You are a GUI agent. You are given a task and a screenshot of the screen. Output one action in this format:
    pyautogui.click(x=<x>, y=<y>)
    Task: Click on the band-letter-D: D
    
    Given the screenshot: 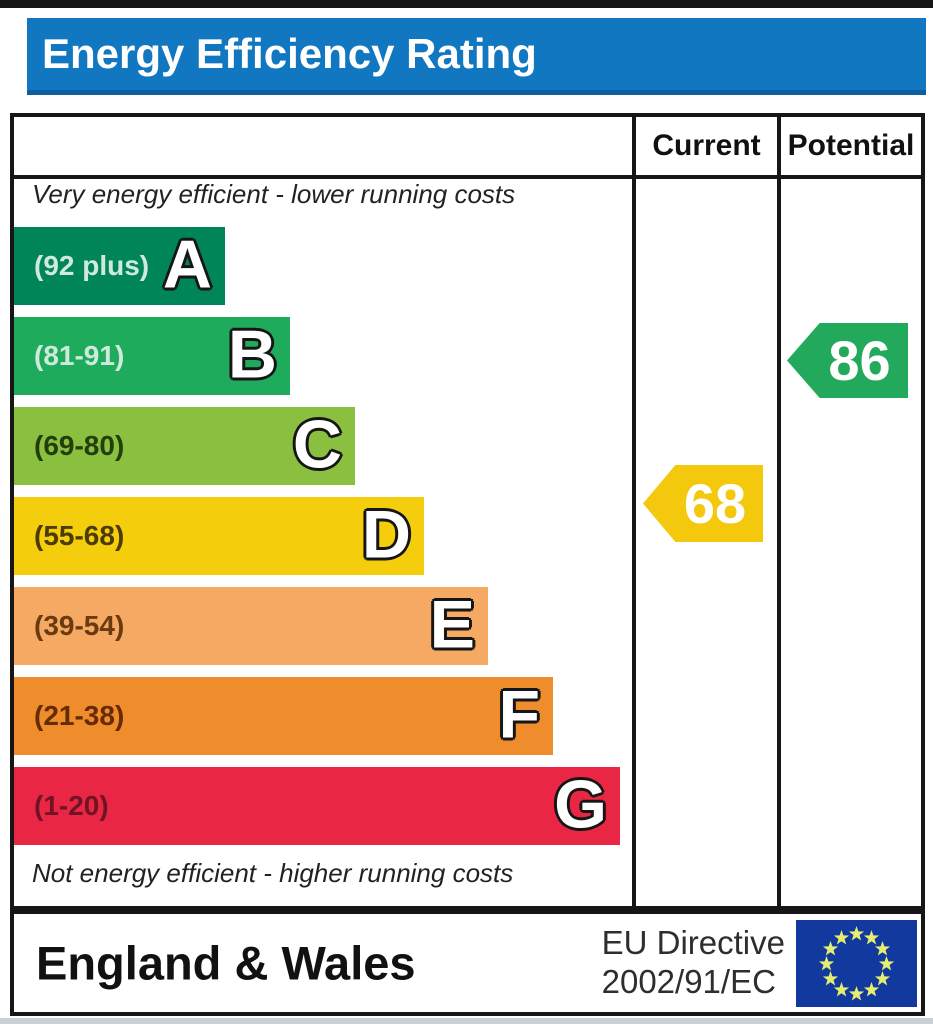 What is the action you would take?
    pyautogui.click(x=386, y=534)
    